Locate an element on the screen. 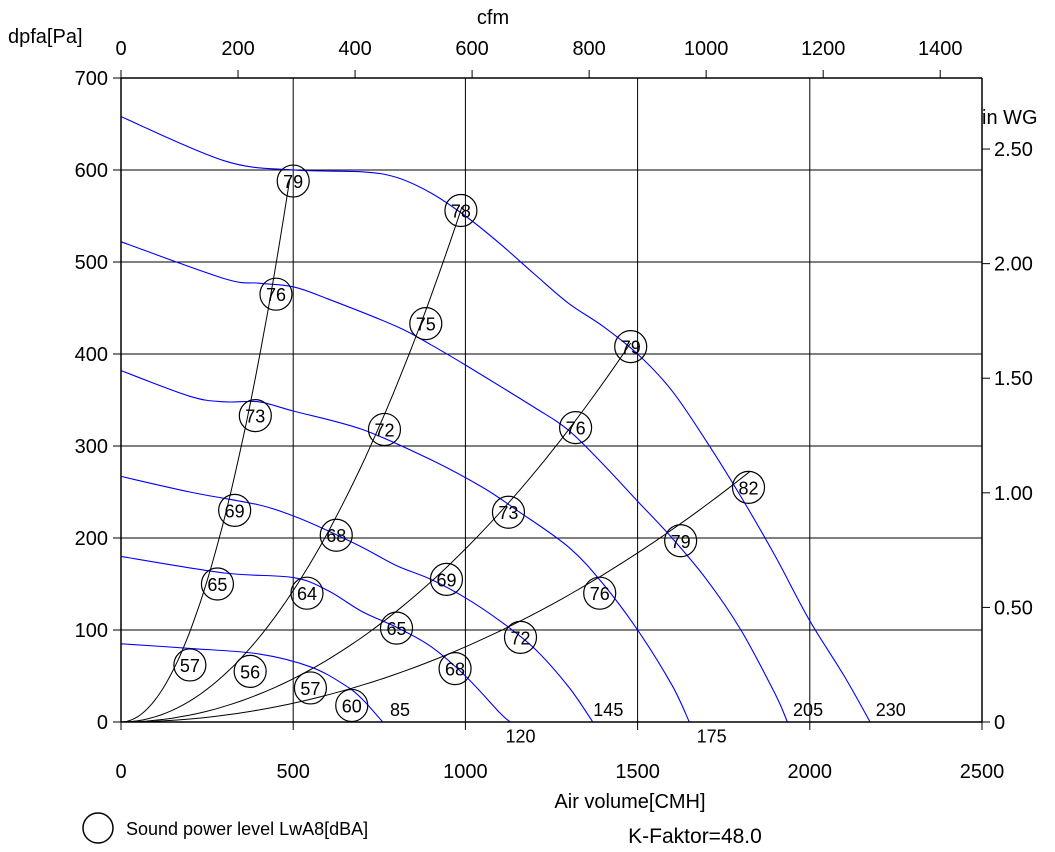 The image size is (1055, 852). y-axis-title: dpfa[Pa] is located at coordinates (45, 37).